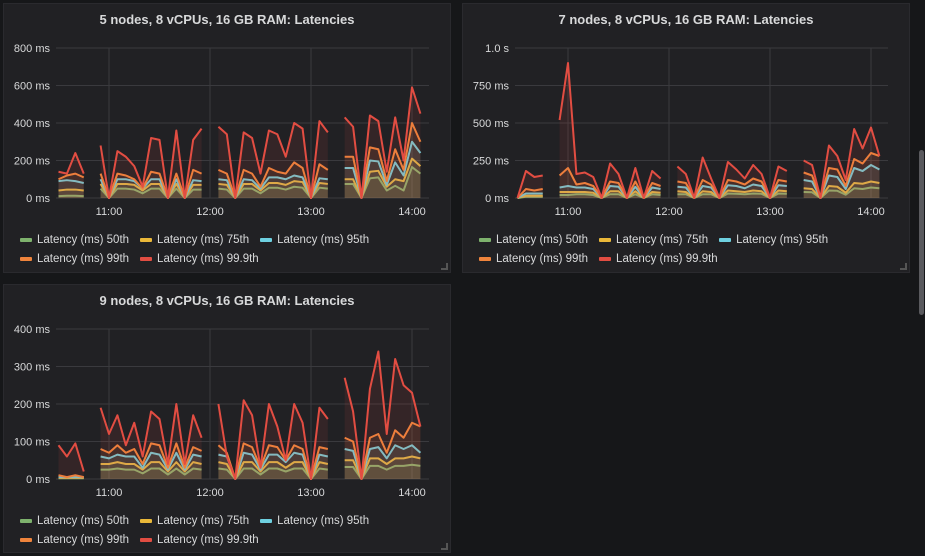 This screenshot has height=556, width=925. What do you see at coordinates (38, 480) in the screenshot?
I see `y-tick-label: 0 ms` at bounding box center [38, 480].